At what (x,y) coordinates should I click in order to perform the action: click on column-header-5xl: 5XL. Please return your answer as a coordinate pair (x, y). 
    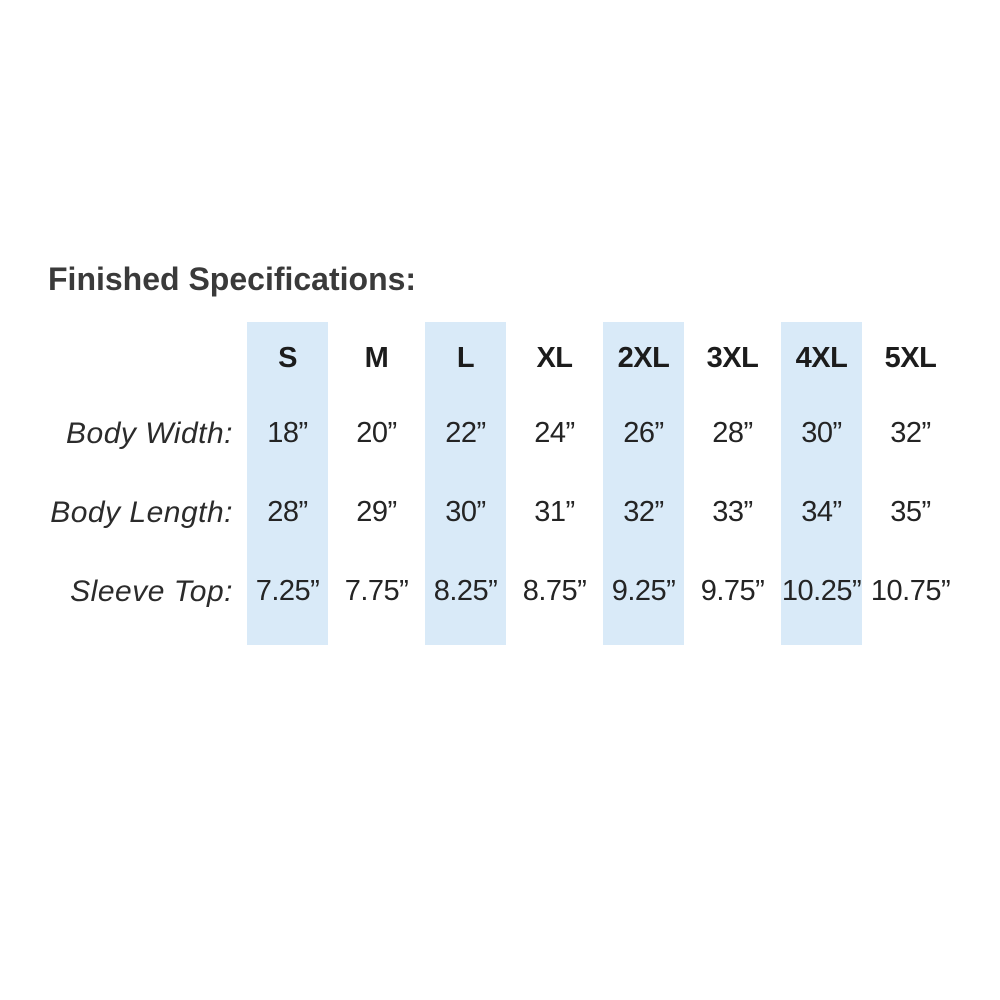
    Looking at the image, I should click on (910, 357).